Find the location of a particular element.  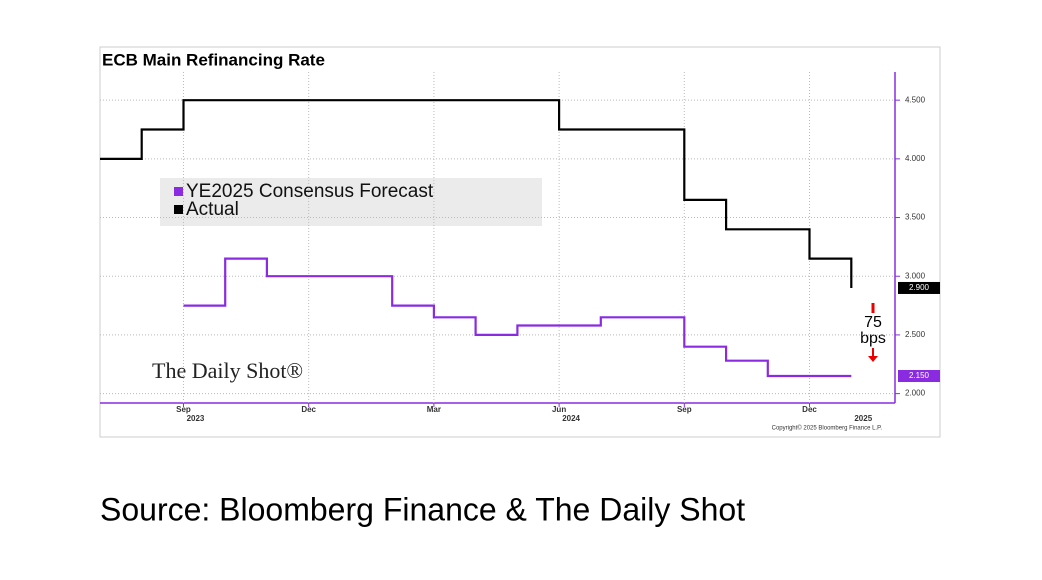

x-tick-label: Mar is located at coordinates (434, 409).